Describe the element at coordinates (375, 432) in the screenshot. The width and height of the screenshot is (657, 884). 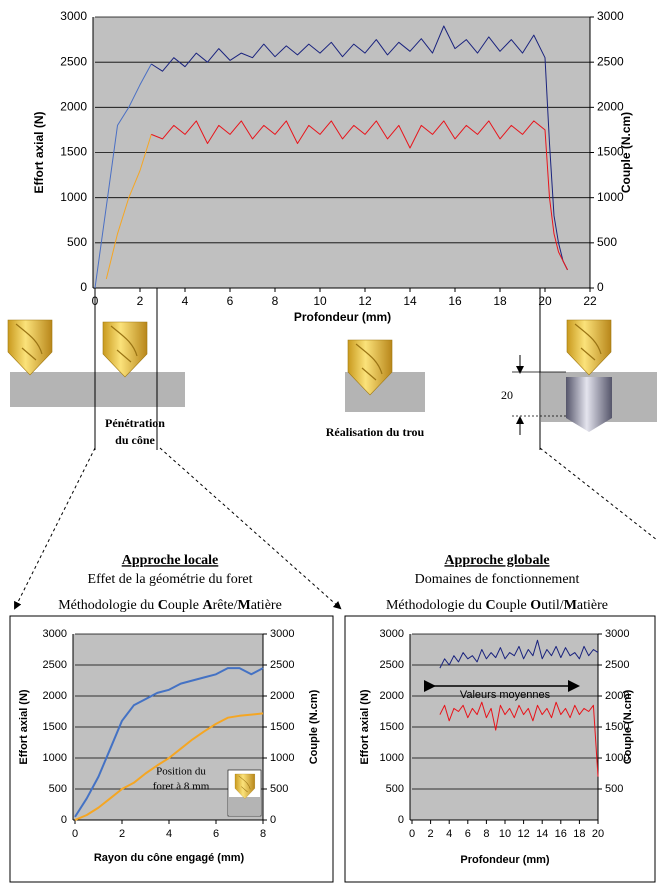
I see `annotation: Réalisation du trou` at that location.